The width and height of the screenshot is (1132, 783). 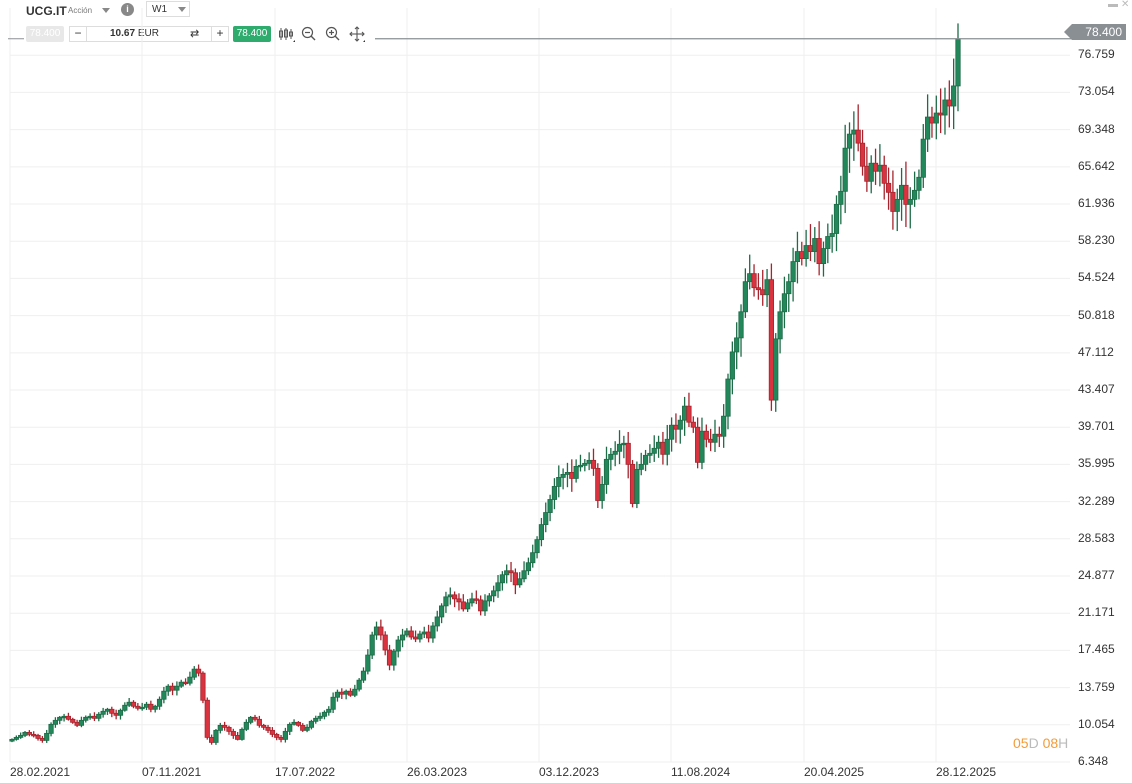 What do you see at coordinates (834, 772) in the screenshot?
I see `x-tick-label: 20.04.2025` at bounding box center [834, 772].